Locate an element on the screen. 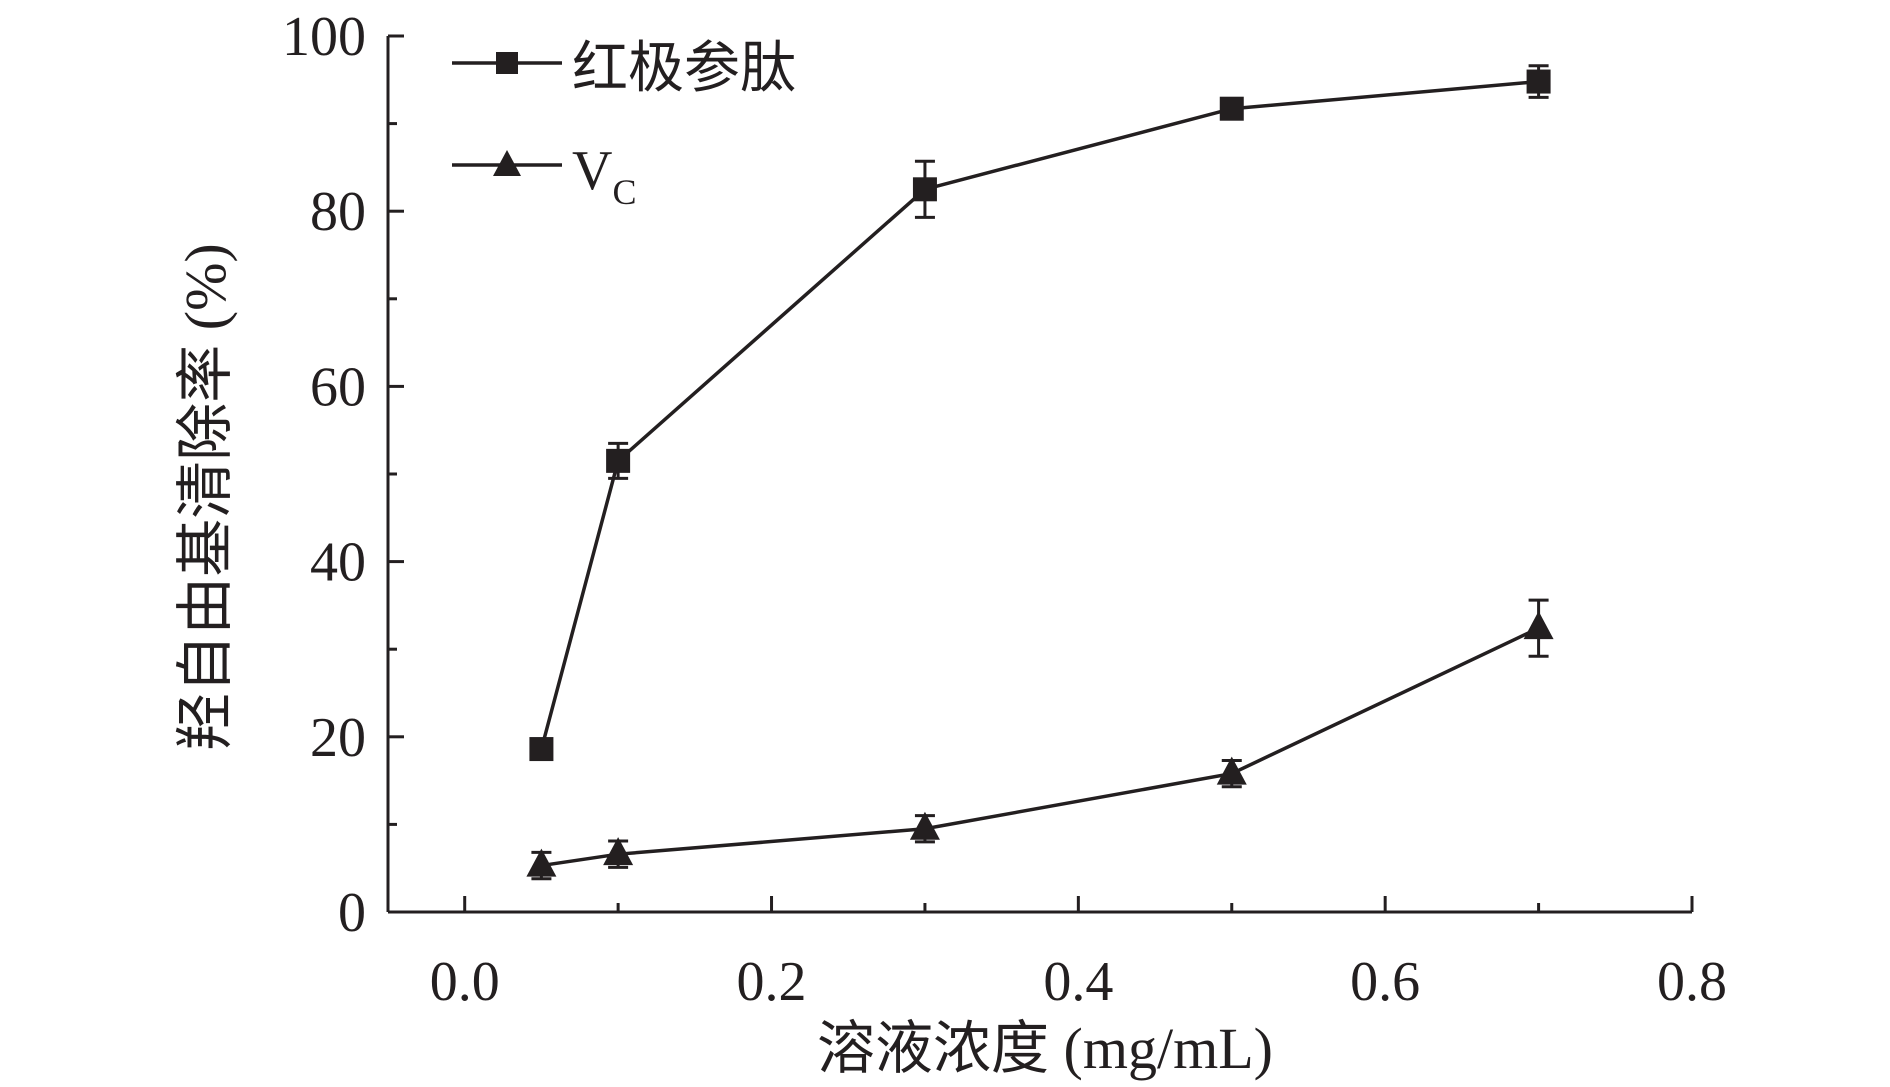  legend-item-1: VC is located at coordinates (544, 176).